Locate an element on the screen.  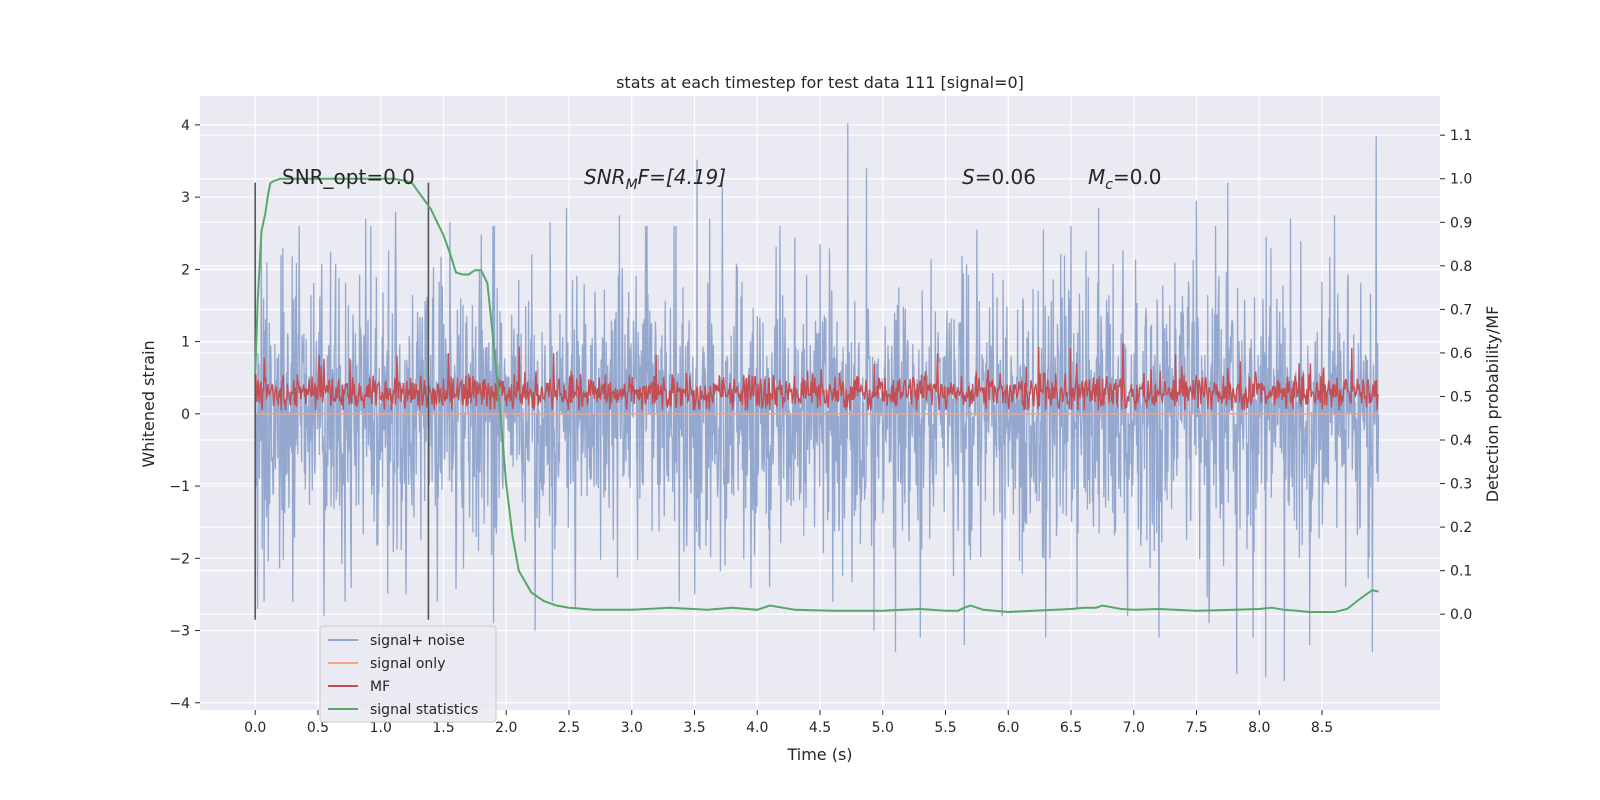
legend-label-mf: MF is located at coordinates (380, 687).